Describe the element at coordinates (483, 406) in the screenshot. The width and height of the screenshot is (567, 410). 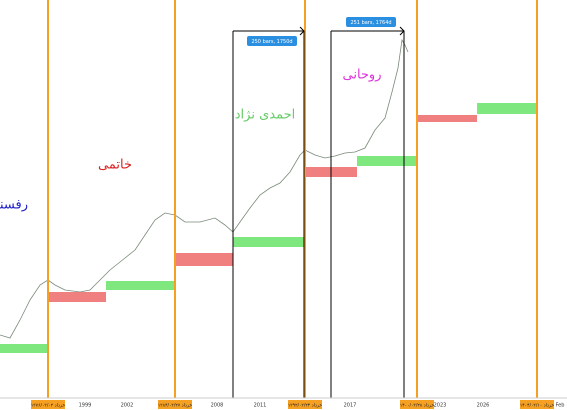
I see `x-tick-label: 2026` at that location.